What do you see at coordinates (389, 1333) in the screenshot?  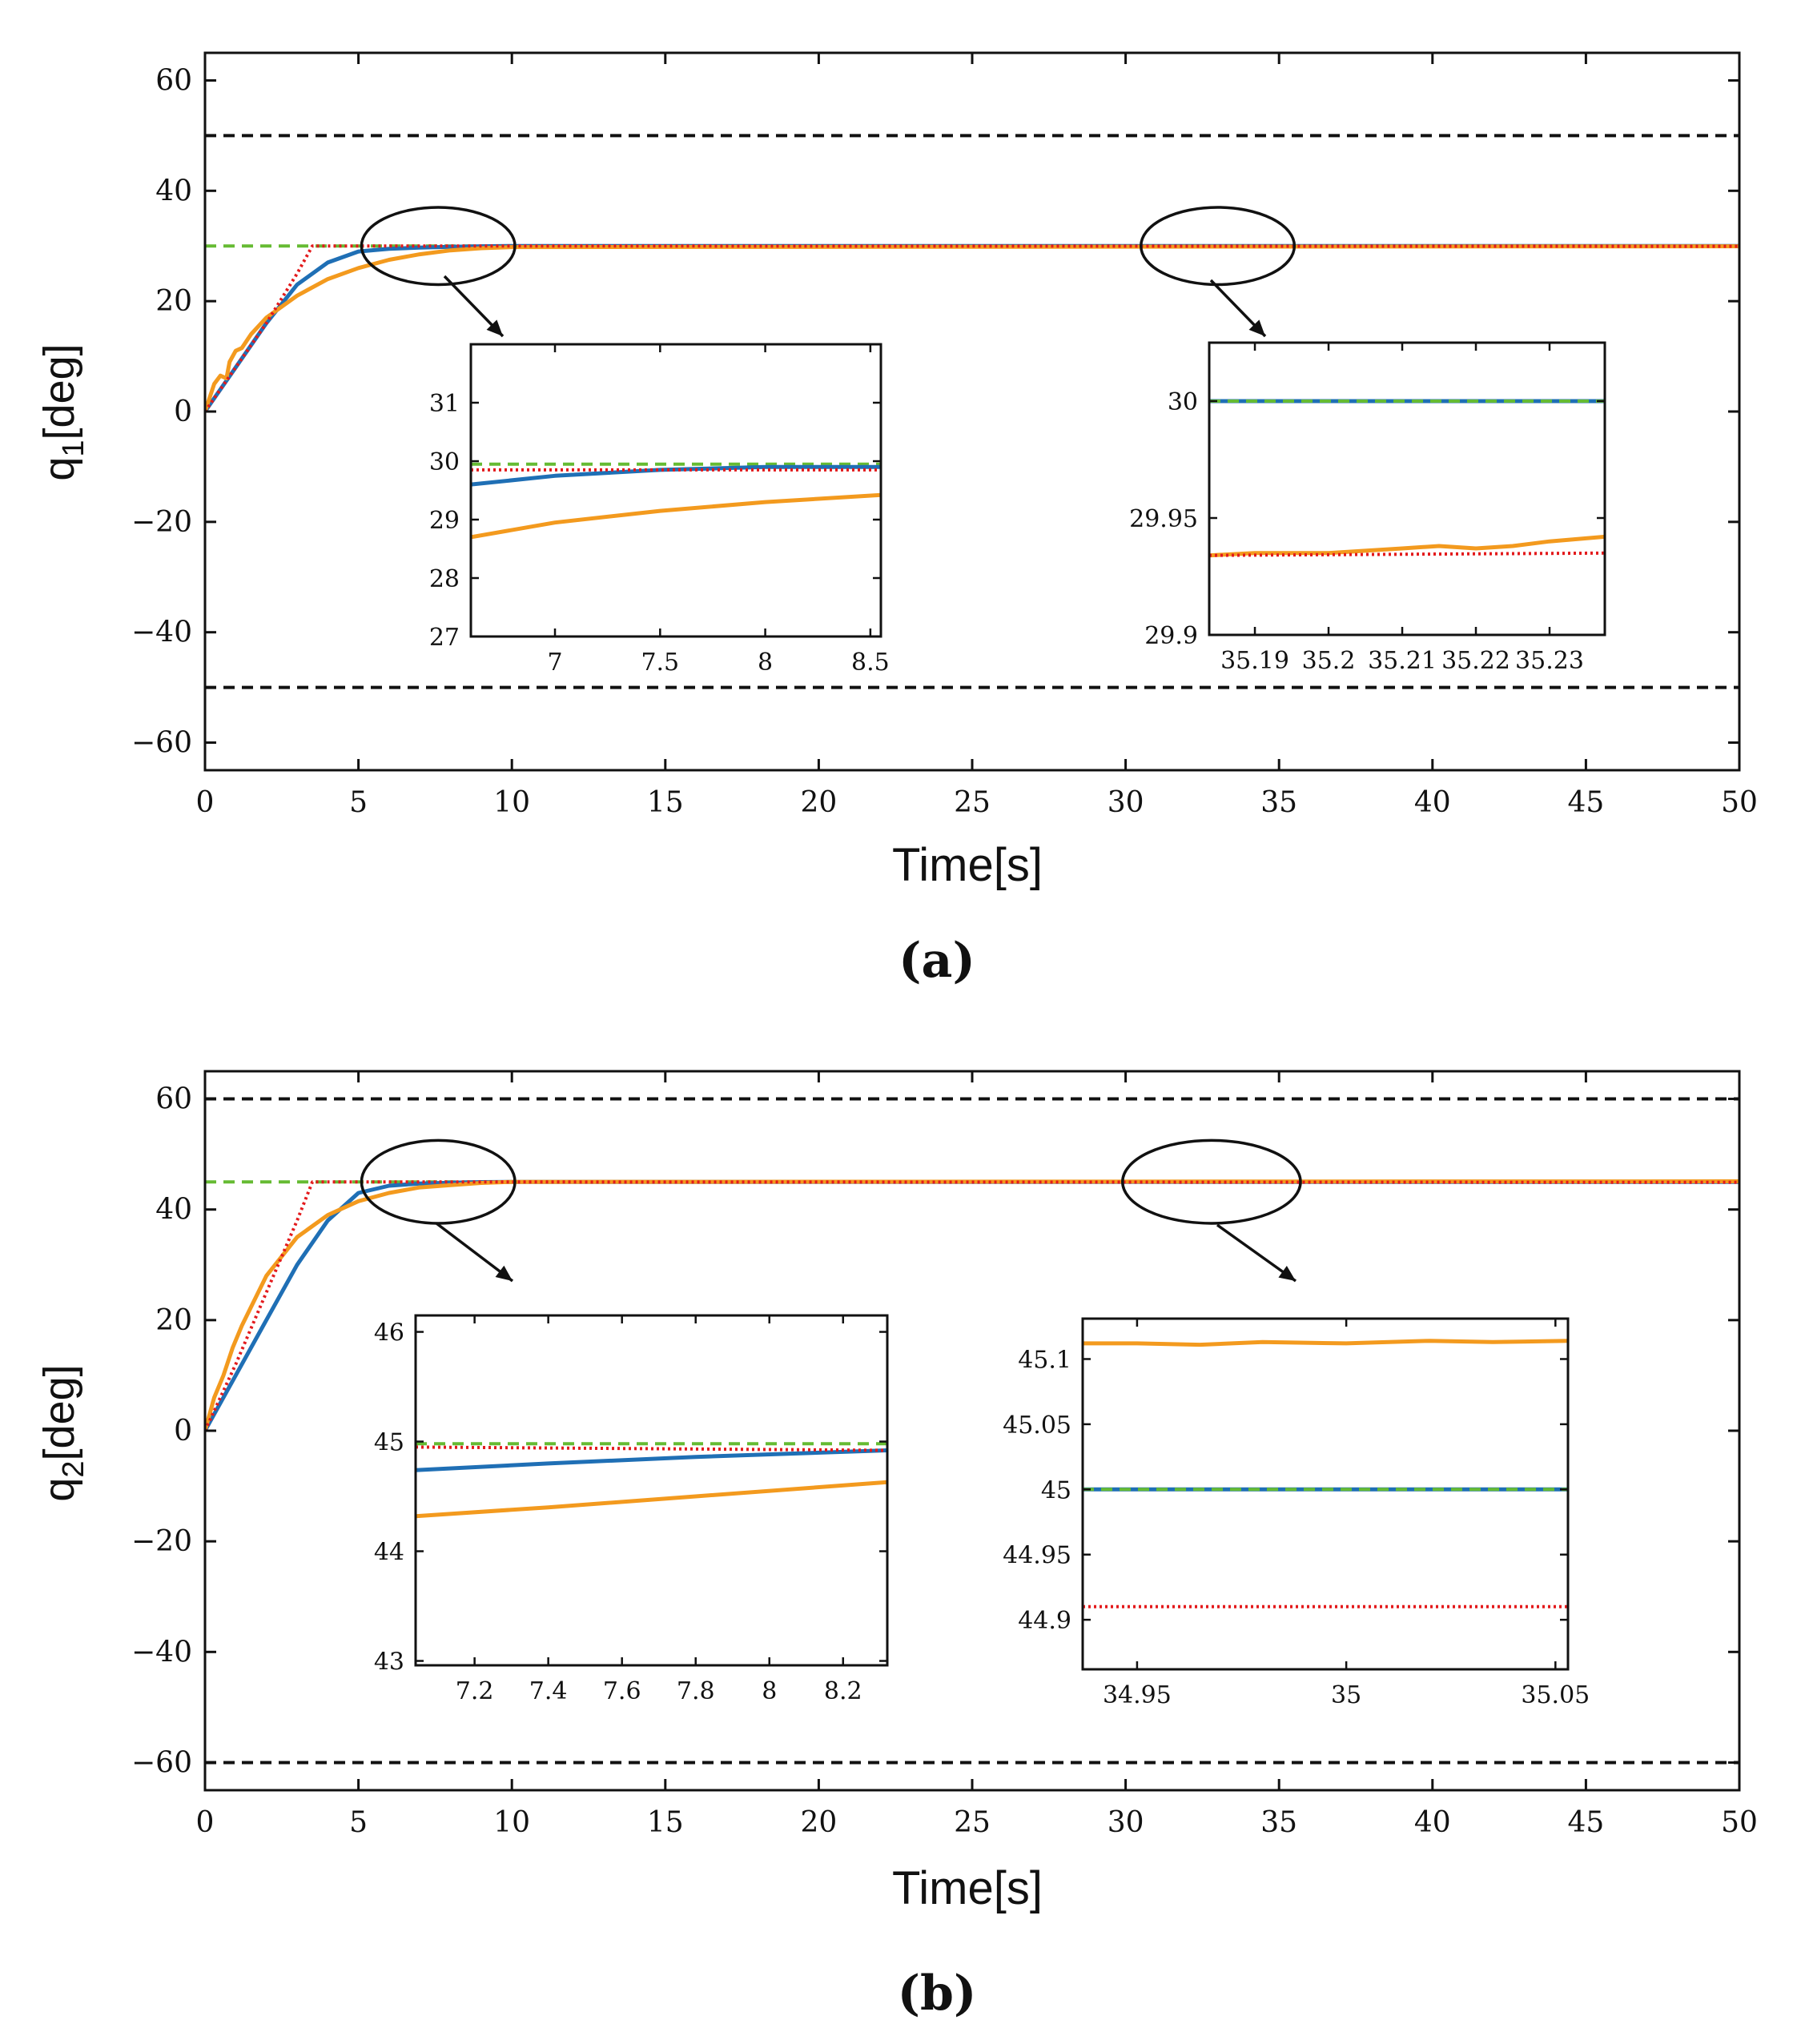 I see `inset-ytick-label: 46` at bounding box center [389, 1333].